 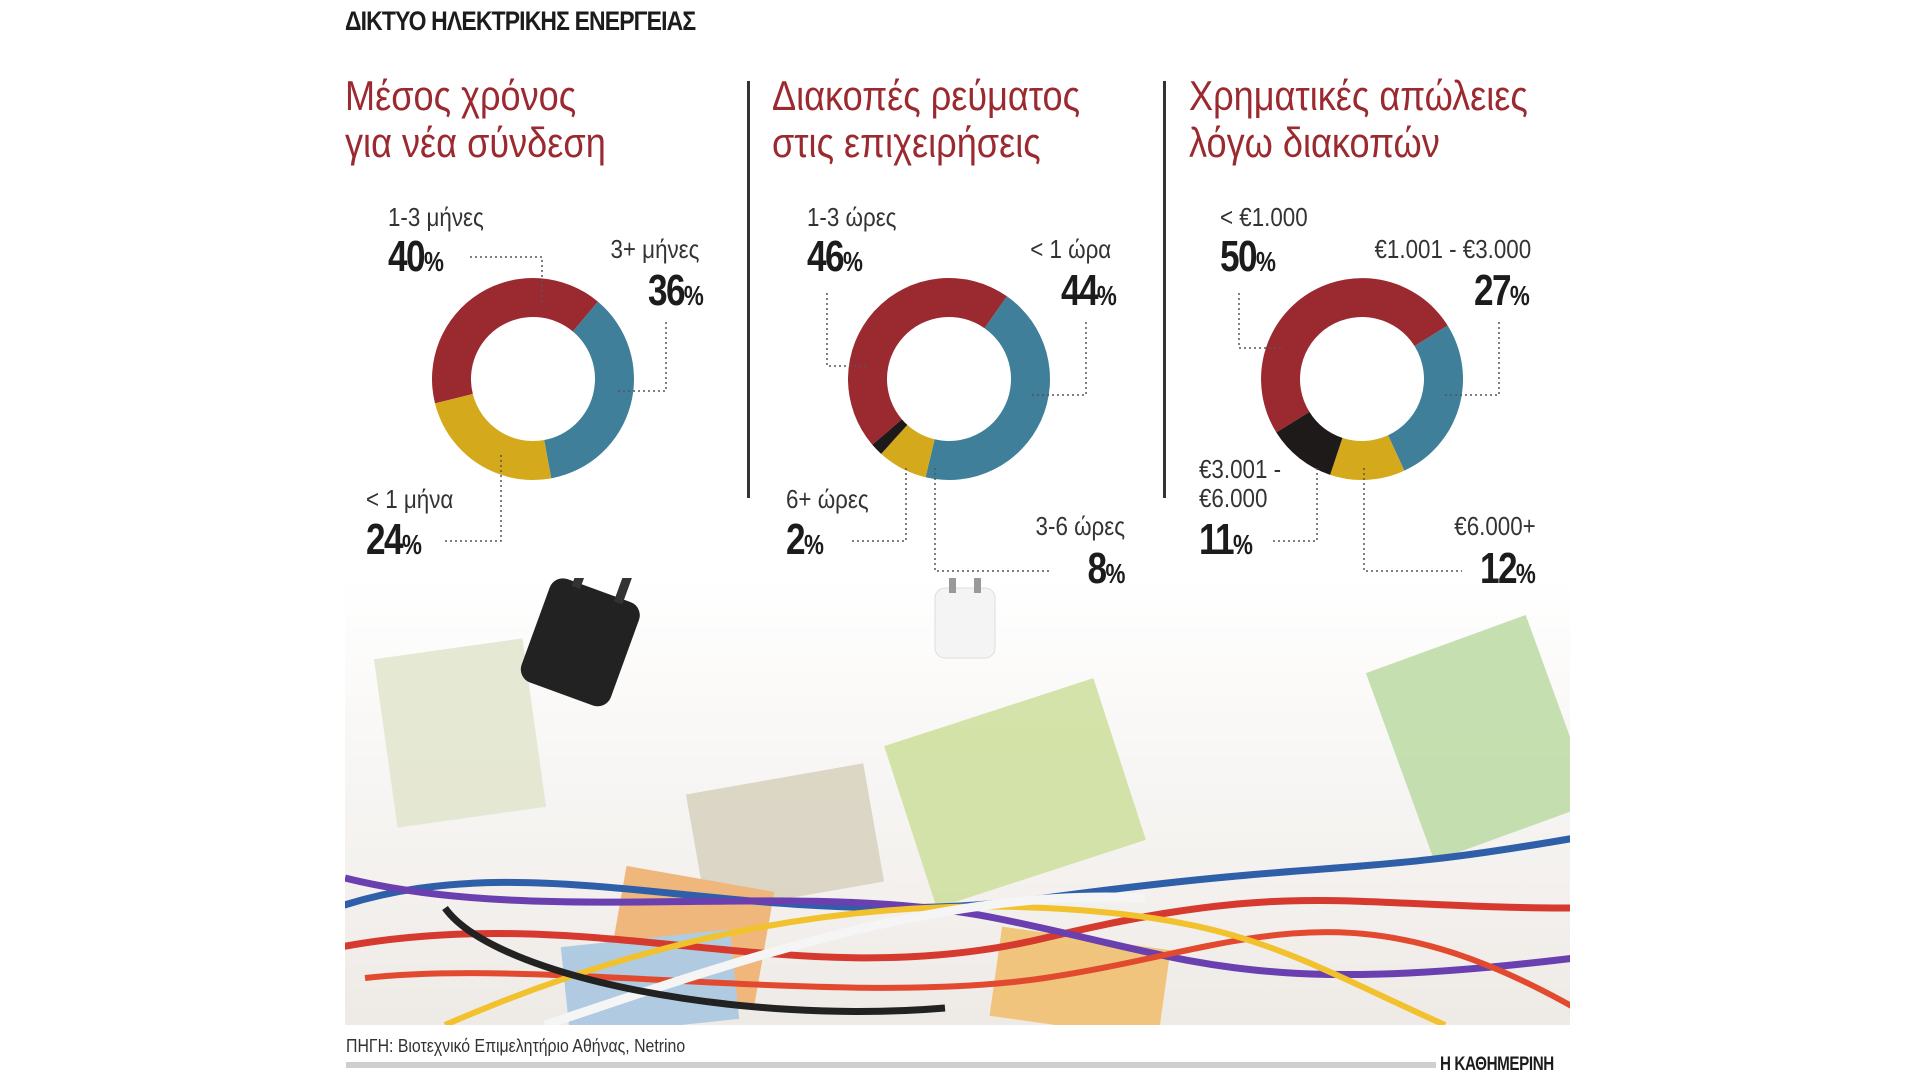 What do you see at coordinates (891, 1065) in the screenshot?
I see `footer-rule` at bounding box center [891, 1065].